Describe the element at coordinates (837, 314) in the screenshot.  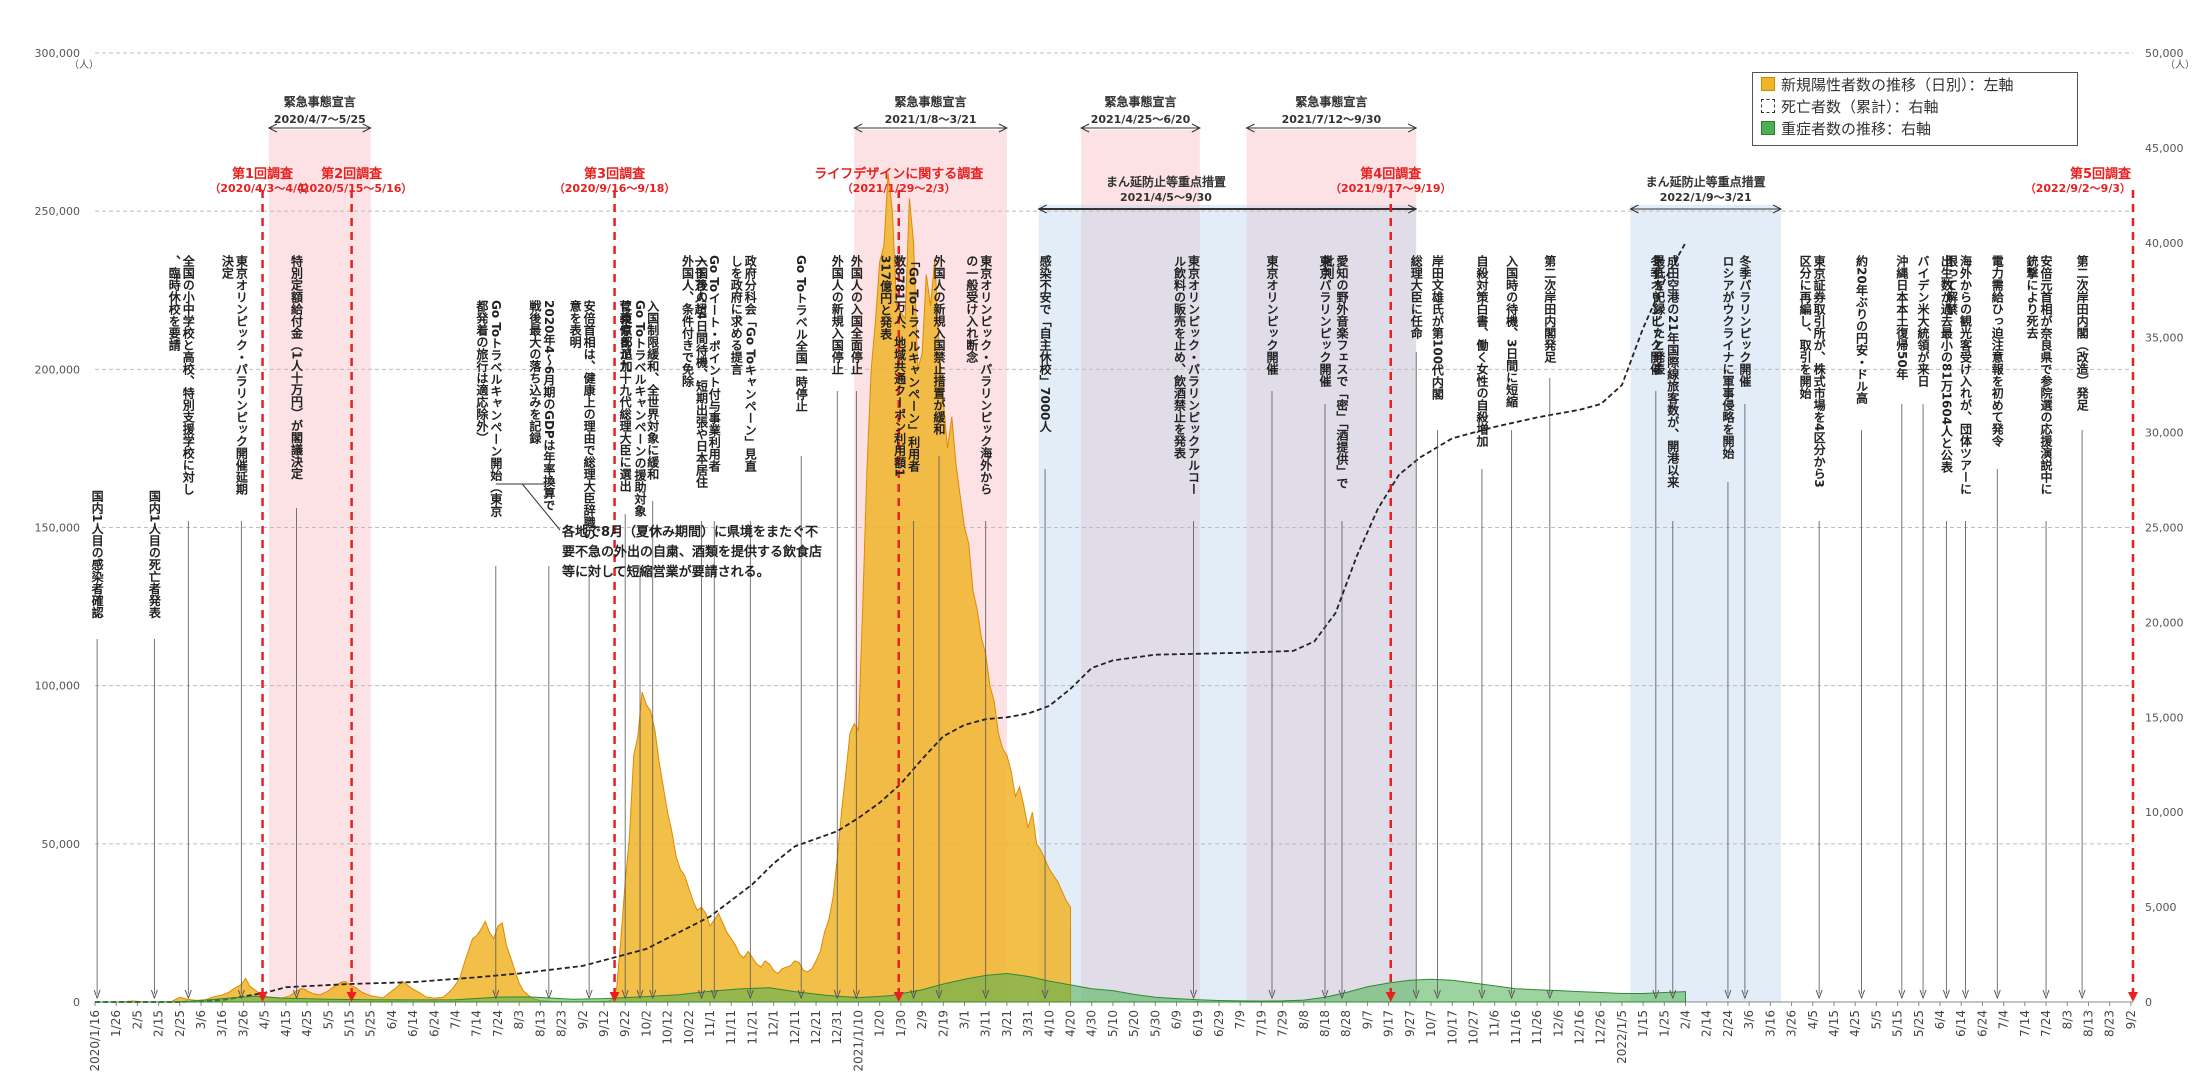
I see `event-label-15: 外国人の新規入国停止` at that location.